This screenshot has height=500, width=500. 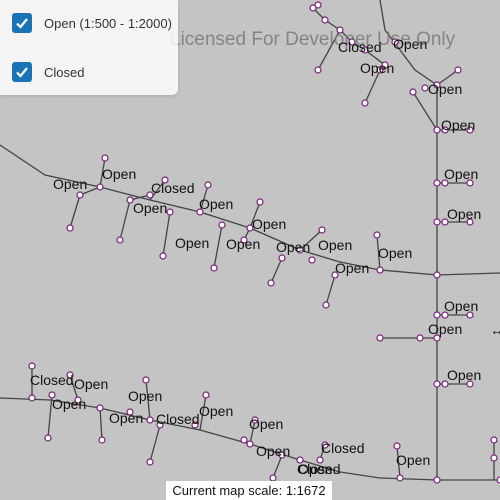 I want to click on legend-item-open: Open (1:500 - 1:2000), so click(x=92, y=23).